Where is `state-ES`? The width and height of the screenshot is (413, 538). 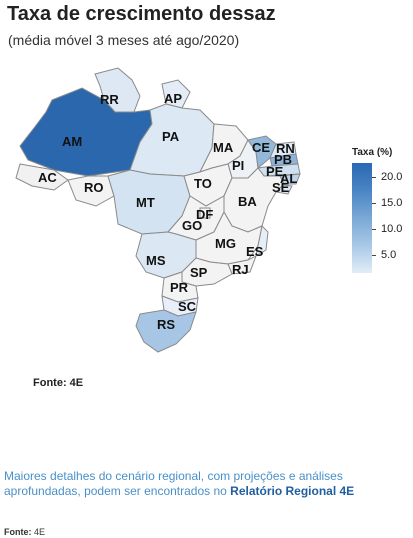
state-ES is located at coordinates (262, 241).